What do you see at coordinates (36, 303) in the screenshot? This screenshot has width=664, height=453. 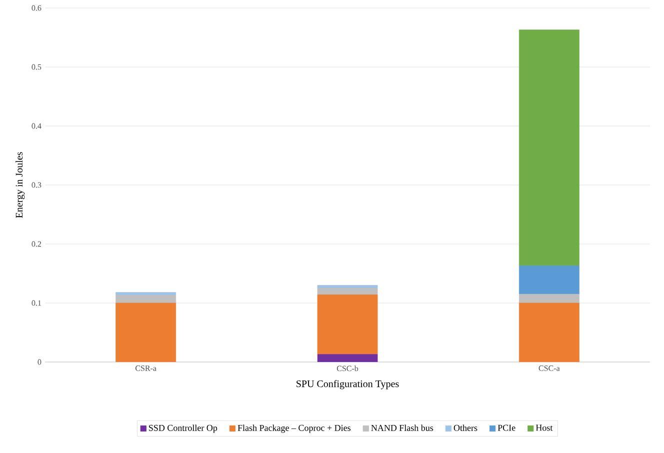 I see `y-tick-label: 0.1` at bounding box center [36, 303].